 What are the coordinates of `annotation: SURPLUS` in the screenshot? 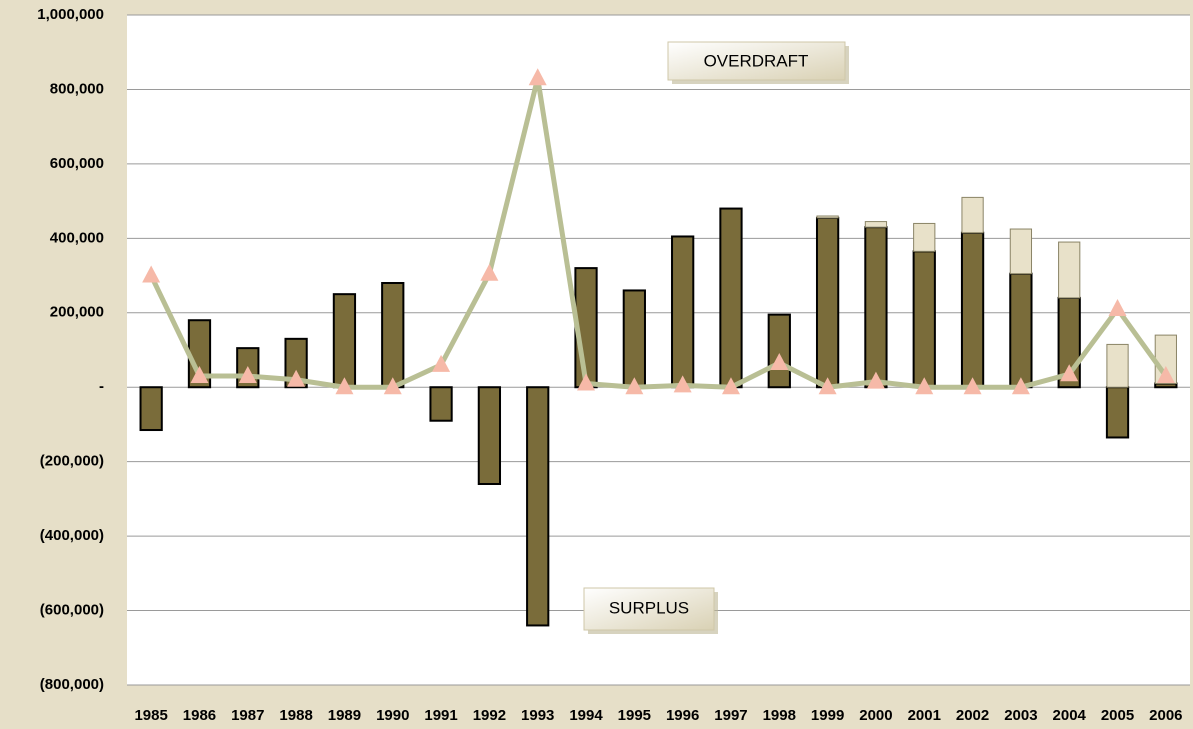 It's located at (649, 607).